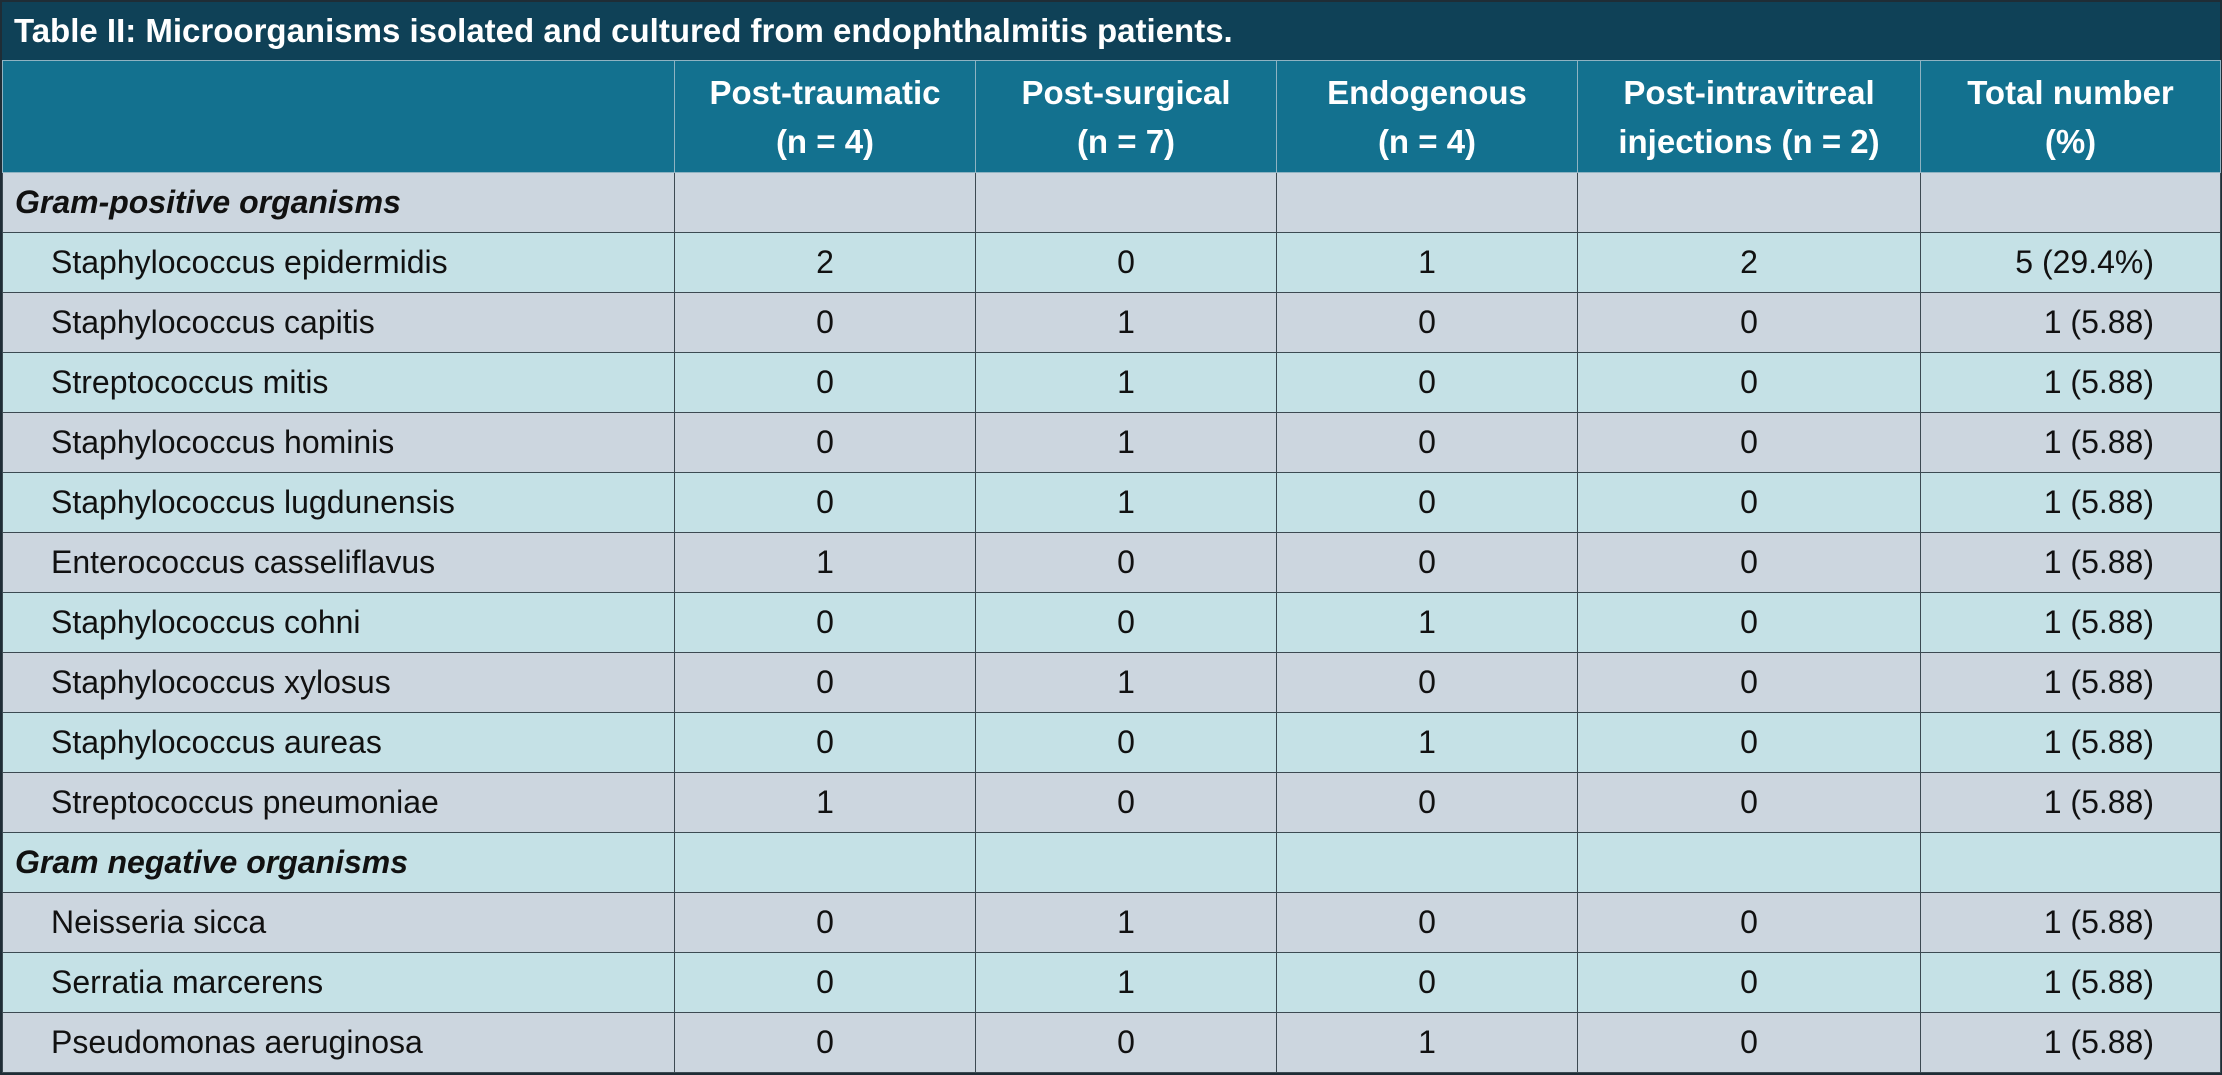 Image resolution: width=2222 pixels, height=1075 pixels. Describe the element at coordinates (338, 1042) in the screenshot. I see `organism-name: Pseudomonas aeruginosa` at that location.